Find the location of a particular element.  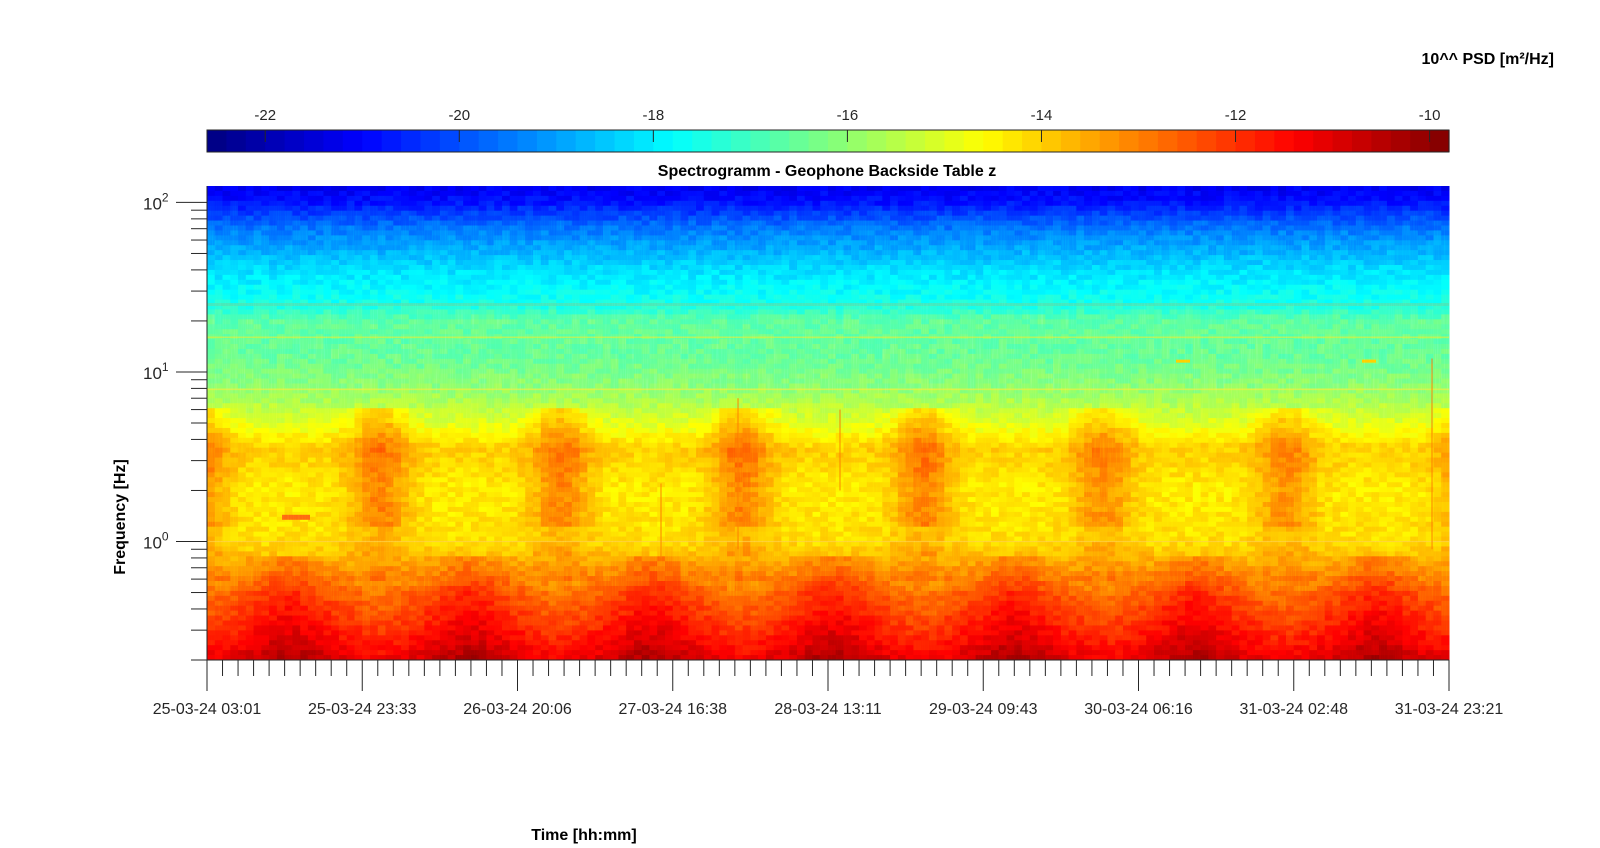

colorbar-tick-label: -22 is located at coordinates (265, 115).